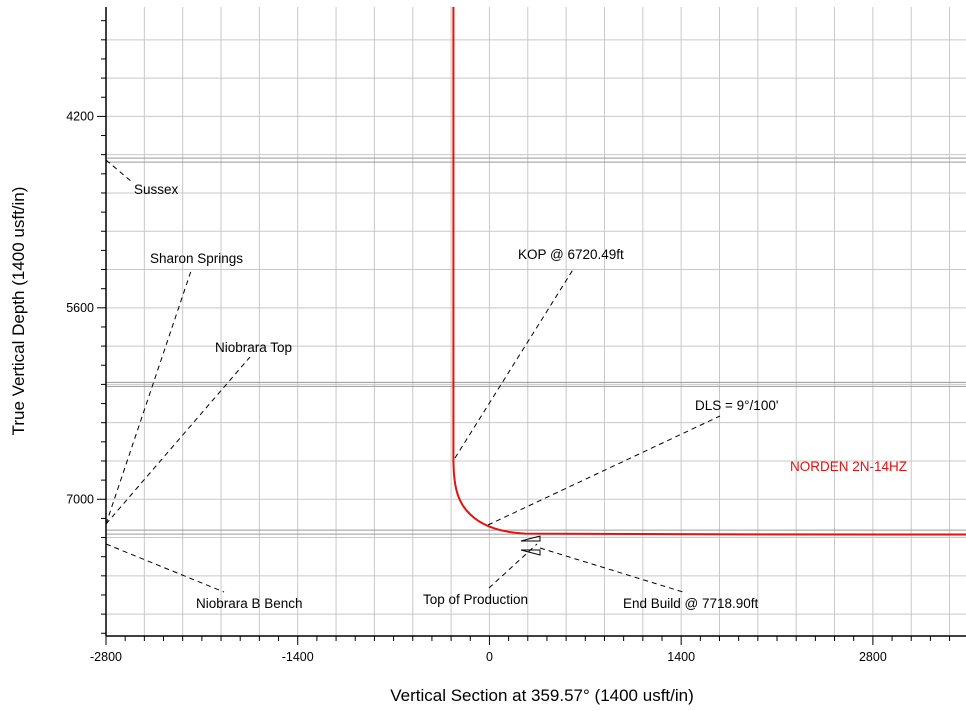  I want to click on leader-niobrara-b-bench, so click(165, 568).